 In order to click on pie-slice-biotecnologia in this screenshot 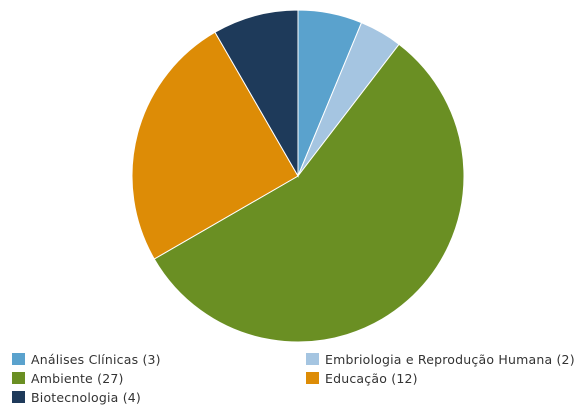, I will do `click(256, 93)`.